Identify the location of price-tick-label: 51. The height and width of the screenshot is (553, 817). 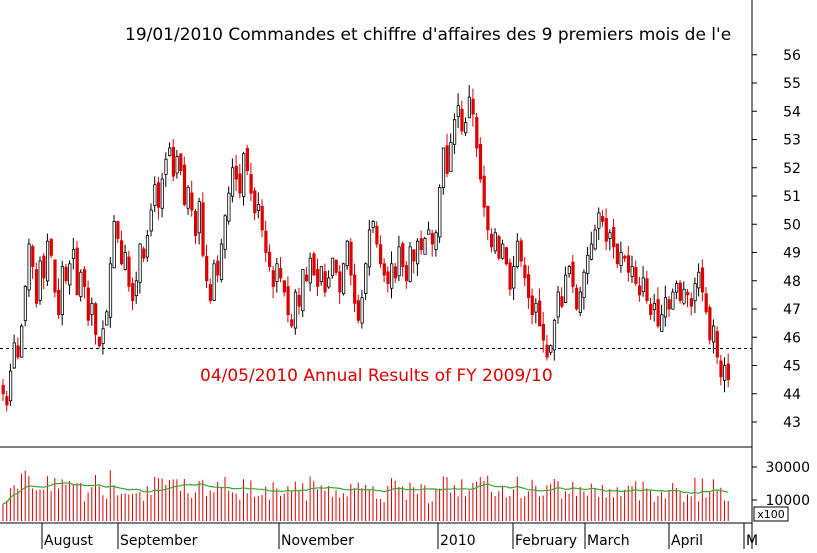
(792, 197).